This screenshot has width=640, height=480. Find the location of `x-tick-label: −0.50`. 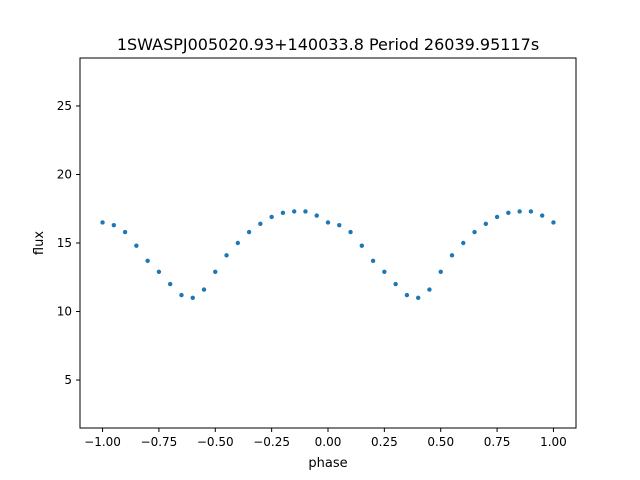

x-tick-label: −0.50 is located at coordinates (215, 442).